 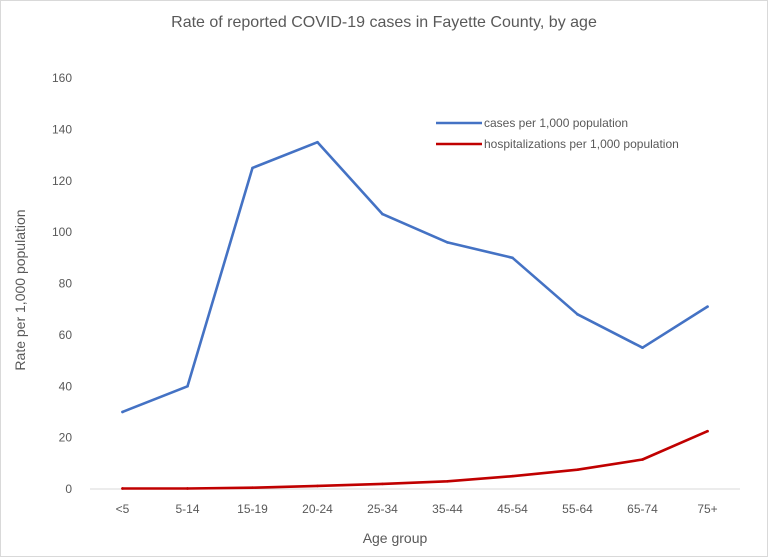 What do you see at coordinates (707, 509) in the screenshot?
I see `x-tick-label: 75+` at bounding box center [707, 509].